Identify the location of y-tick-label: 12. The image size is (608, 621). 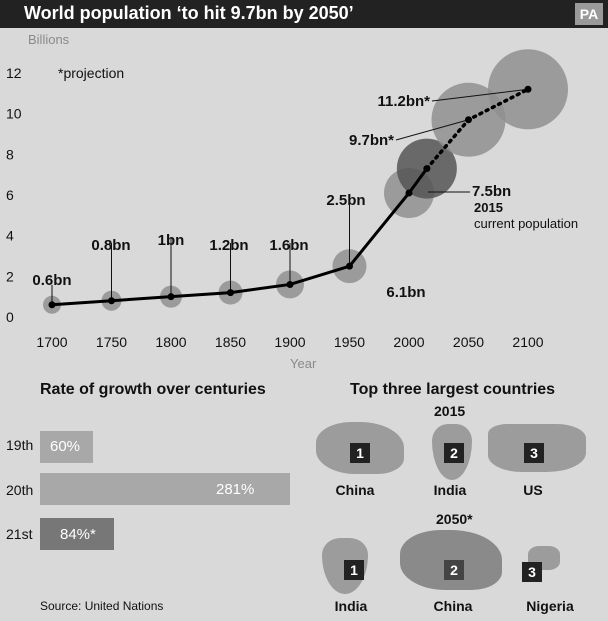
(14, 73).